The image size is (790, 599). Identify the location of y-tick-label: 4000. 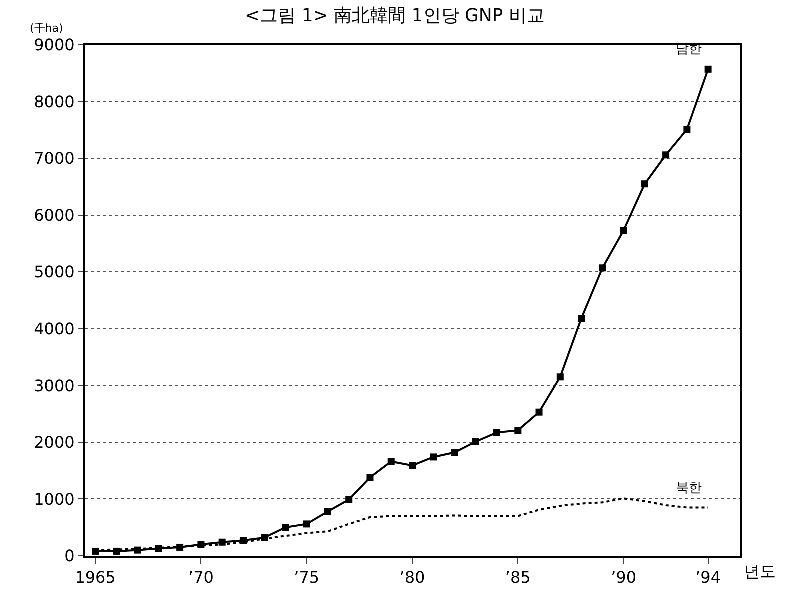
(54, 328).